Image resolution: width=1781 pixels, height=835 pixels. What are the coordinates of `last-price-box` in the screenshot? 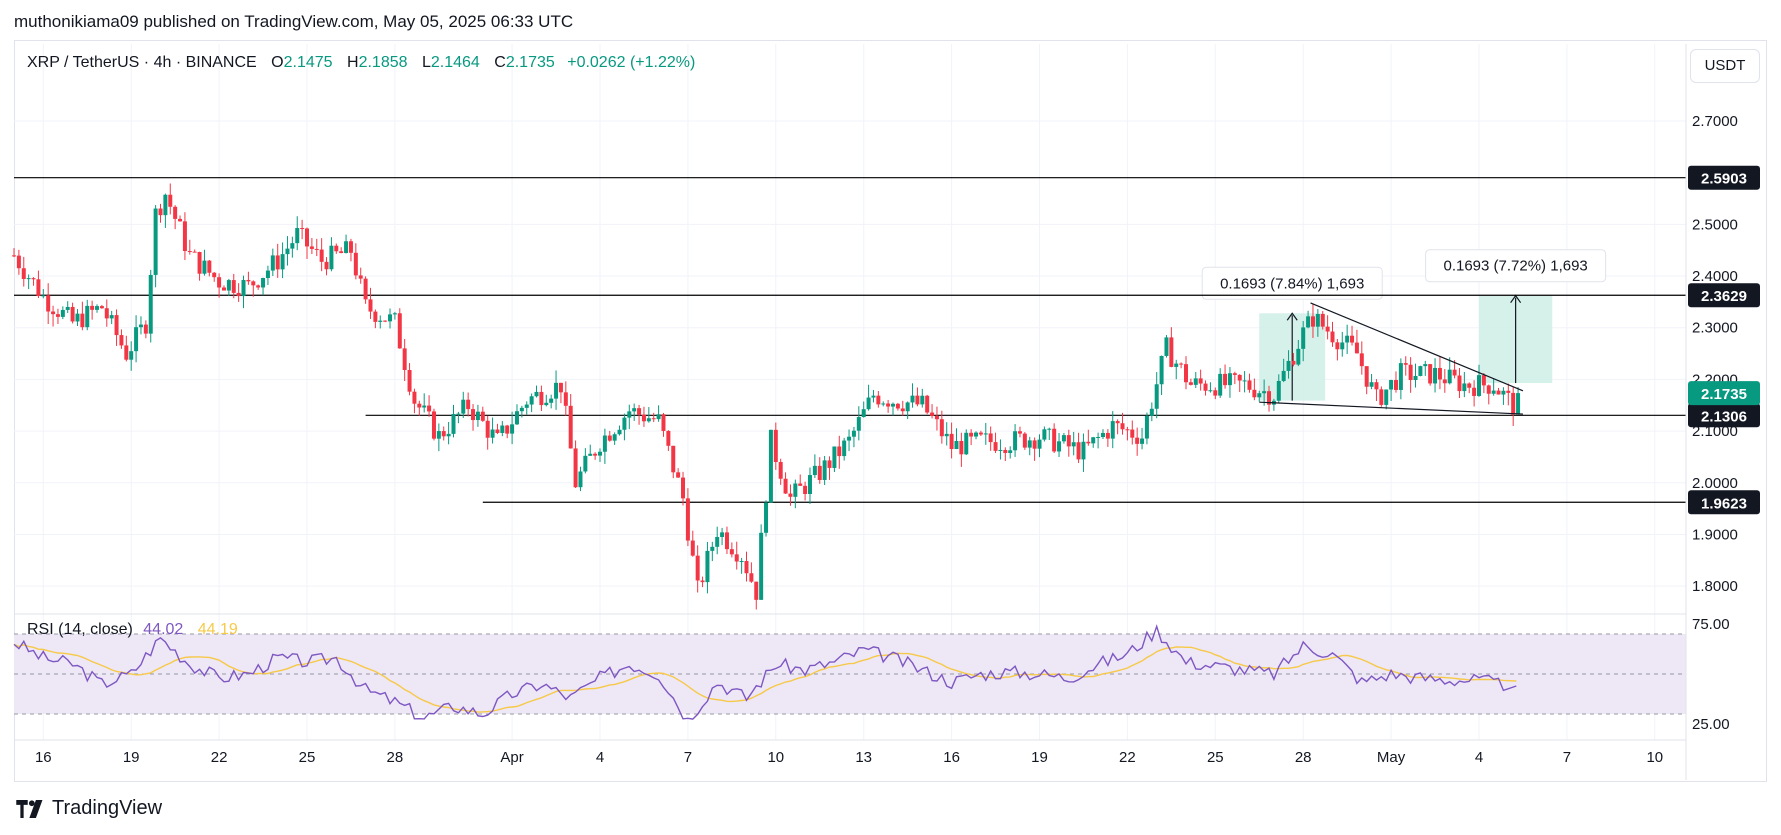 It's located at (1724, 393).